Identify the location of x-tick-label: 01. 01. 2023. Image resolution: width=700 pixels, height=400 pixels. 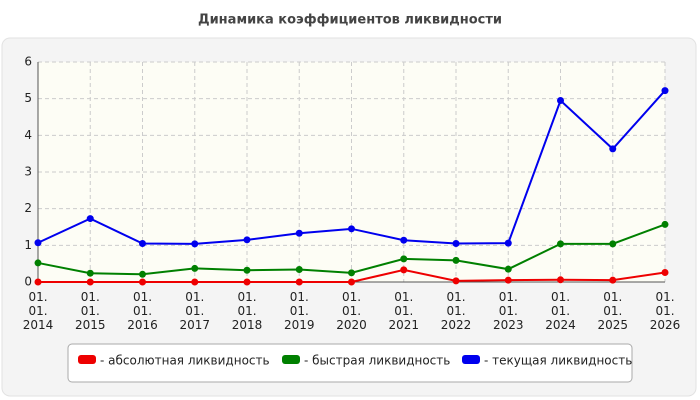
(508, 311).